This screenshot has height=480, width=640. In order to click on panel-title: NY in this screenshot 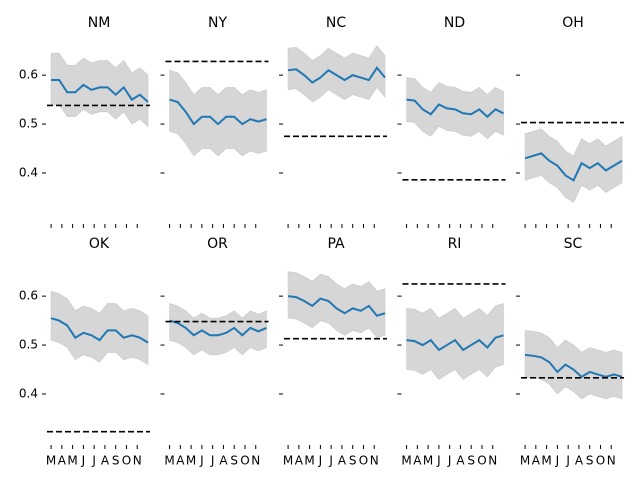, I will do `click(217, 23)`.